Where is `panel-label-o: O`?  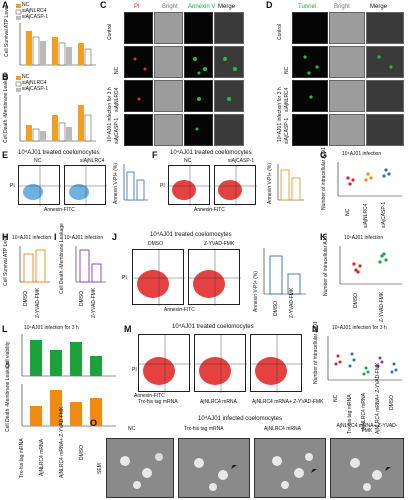
panel-label-o: O is located at coordinates (94, 423).